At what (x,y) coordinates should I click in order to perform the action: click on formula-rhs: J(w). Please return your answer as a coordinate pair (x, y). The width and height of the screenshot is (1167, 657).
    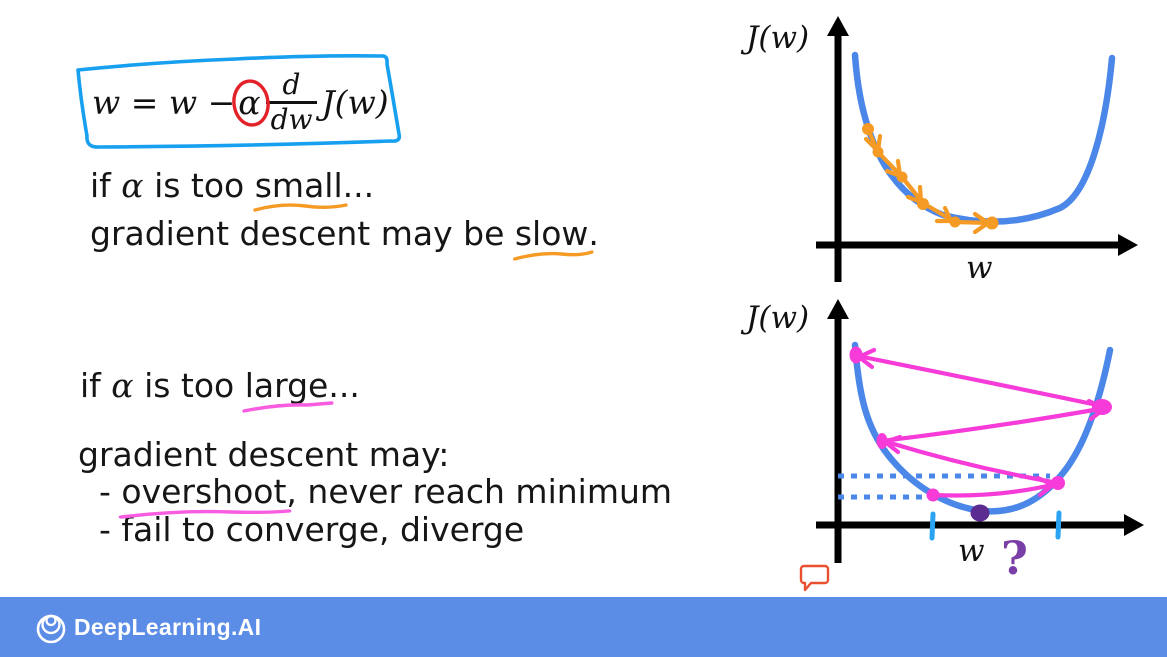
    Looking at the image, I should click on (355, 102).